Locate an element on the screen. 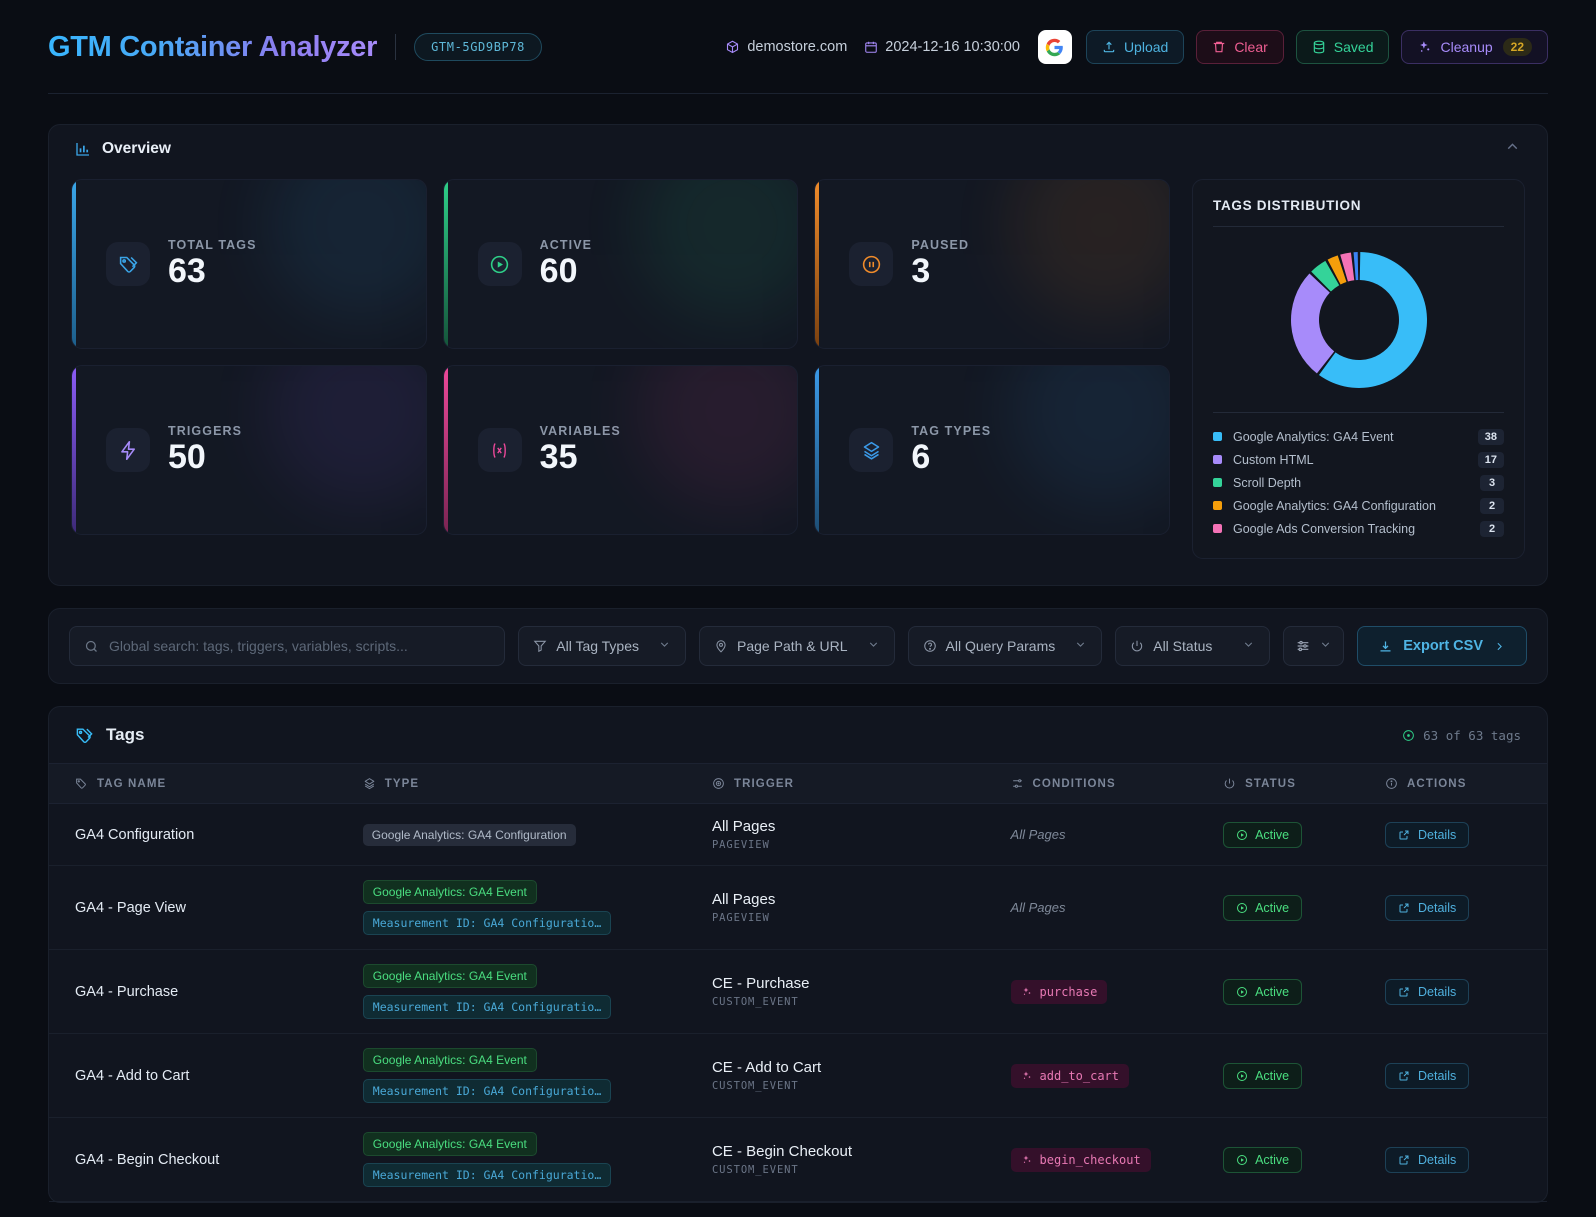 Image resolution: width=1596 pixels, height=1217 pixels. trash-icon is located at coordinates (1219, 47).